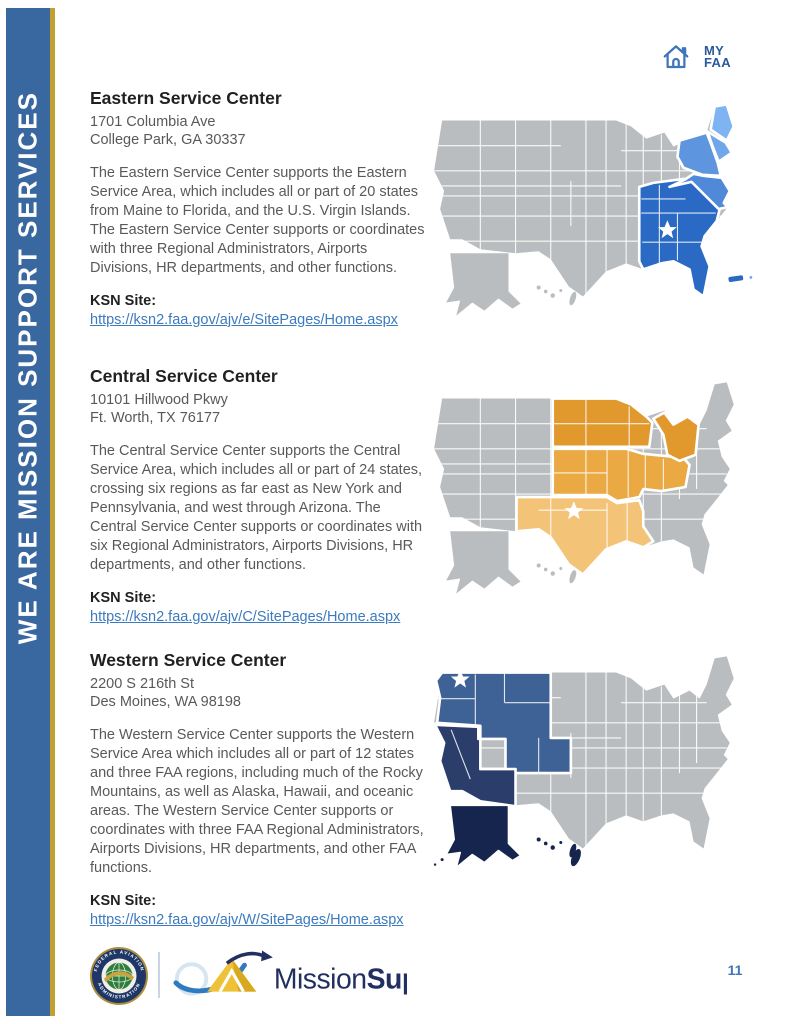 This screenshot has height=1024, width=791. I want to click on myfaa-line2: FAA, so click(717, 62).